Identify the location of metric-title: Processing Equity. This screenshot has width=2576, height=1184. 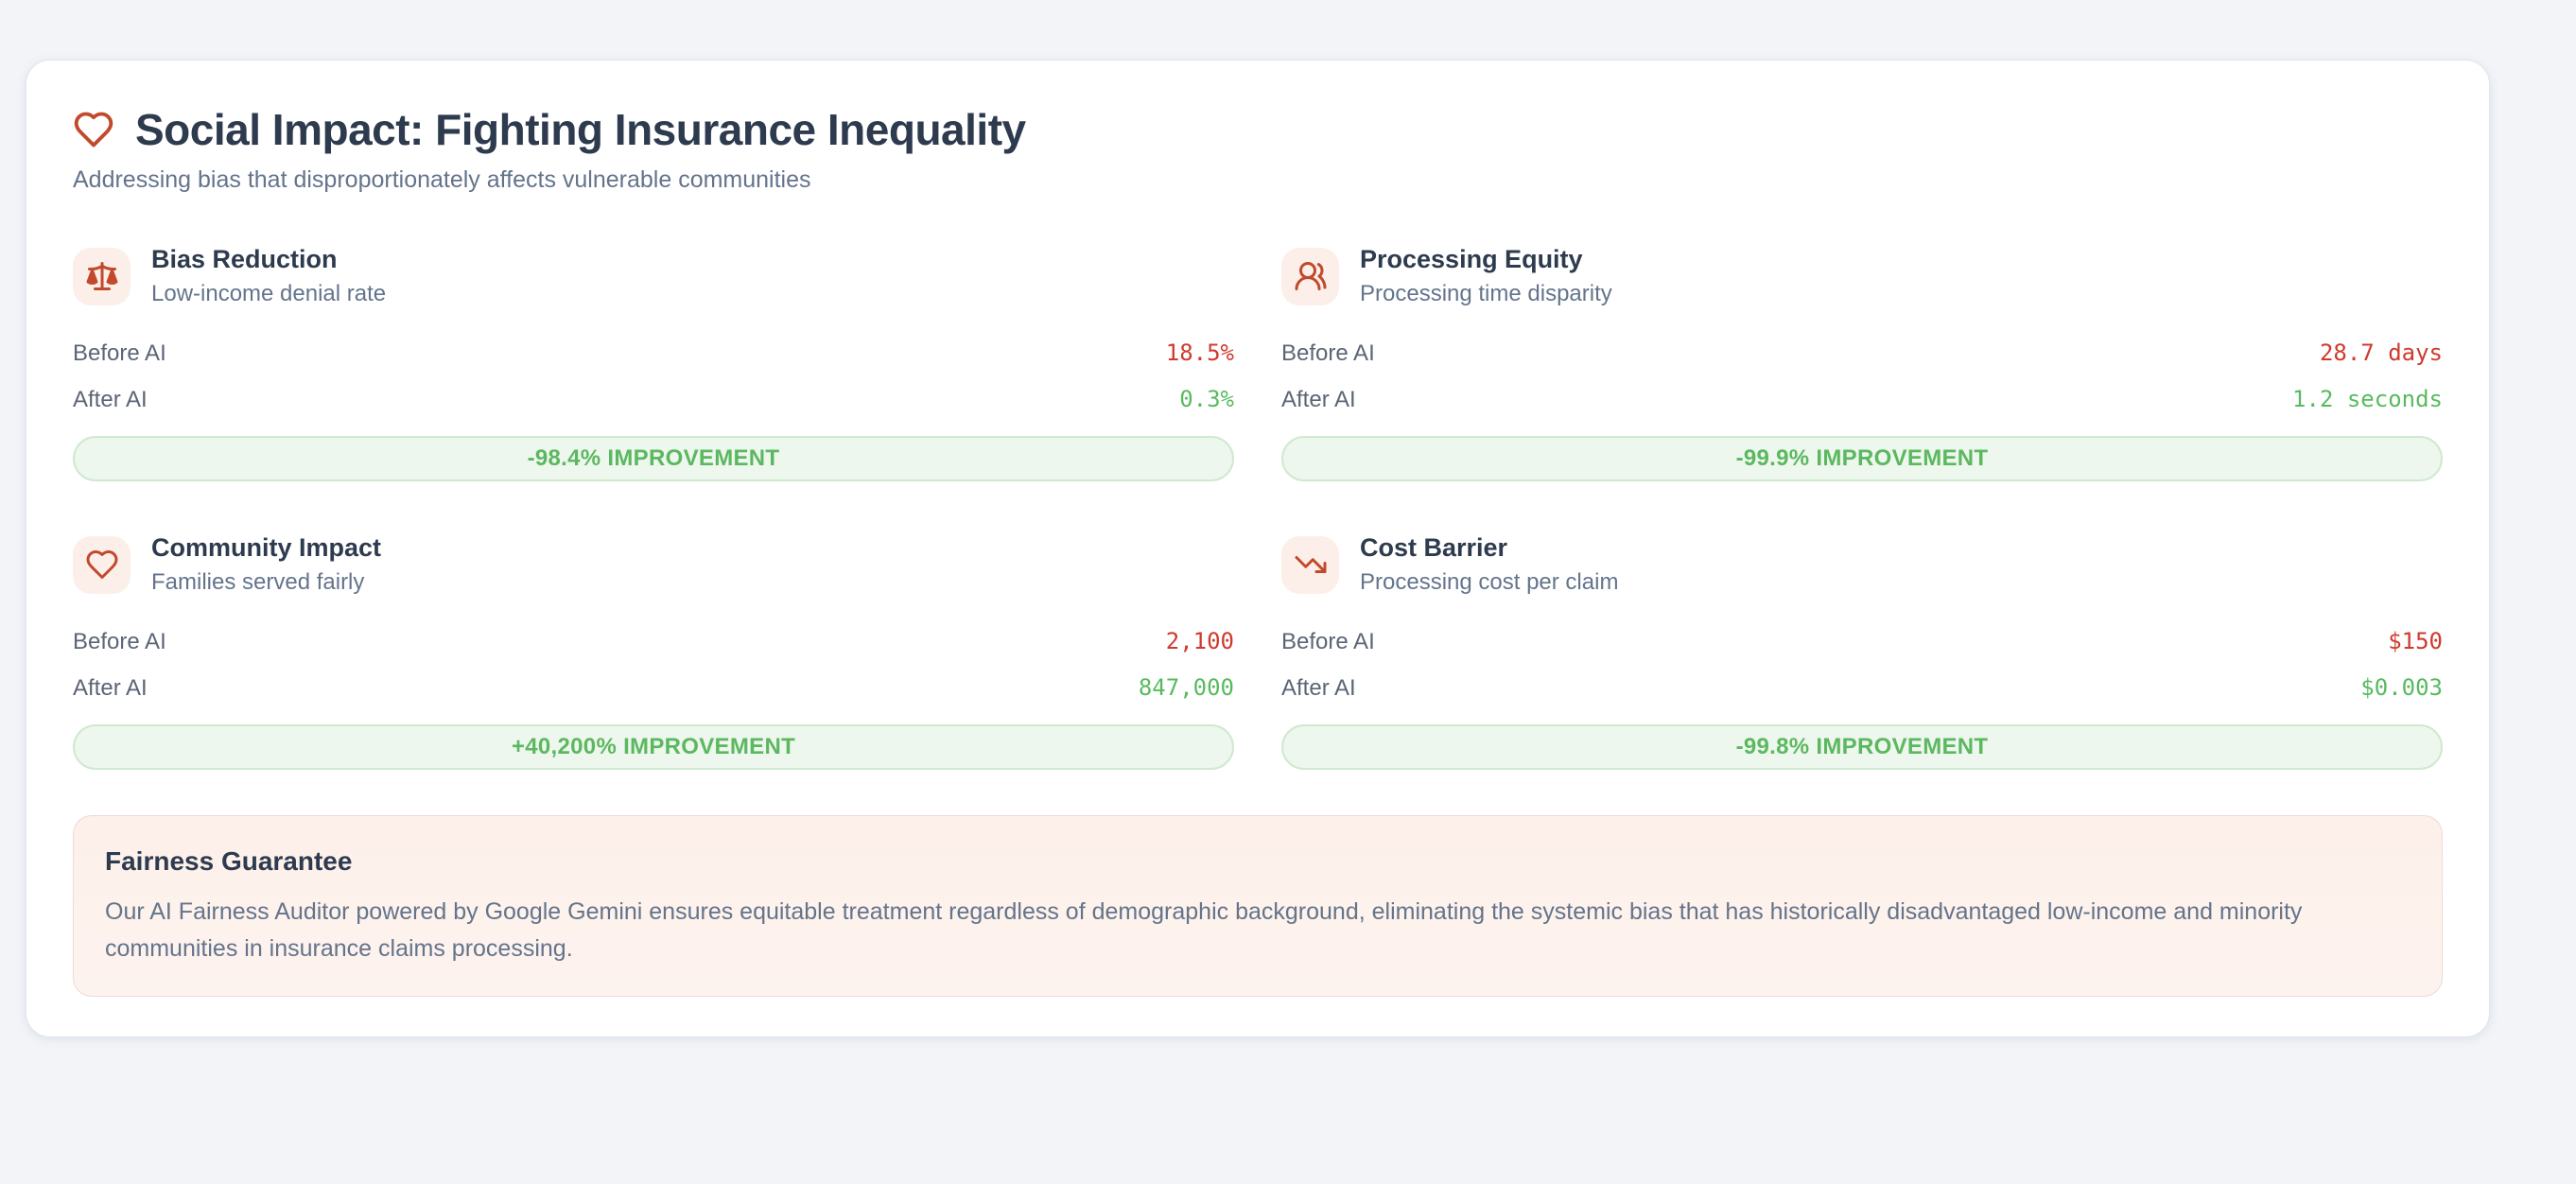
(1471, 259).